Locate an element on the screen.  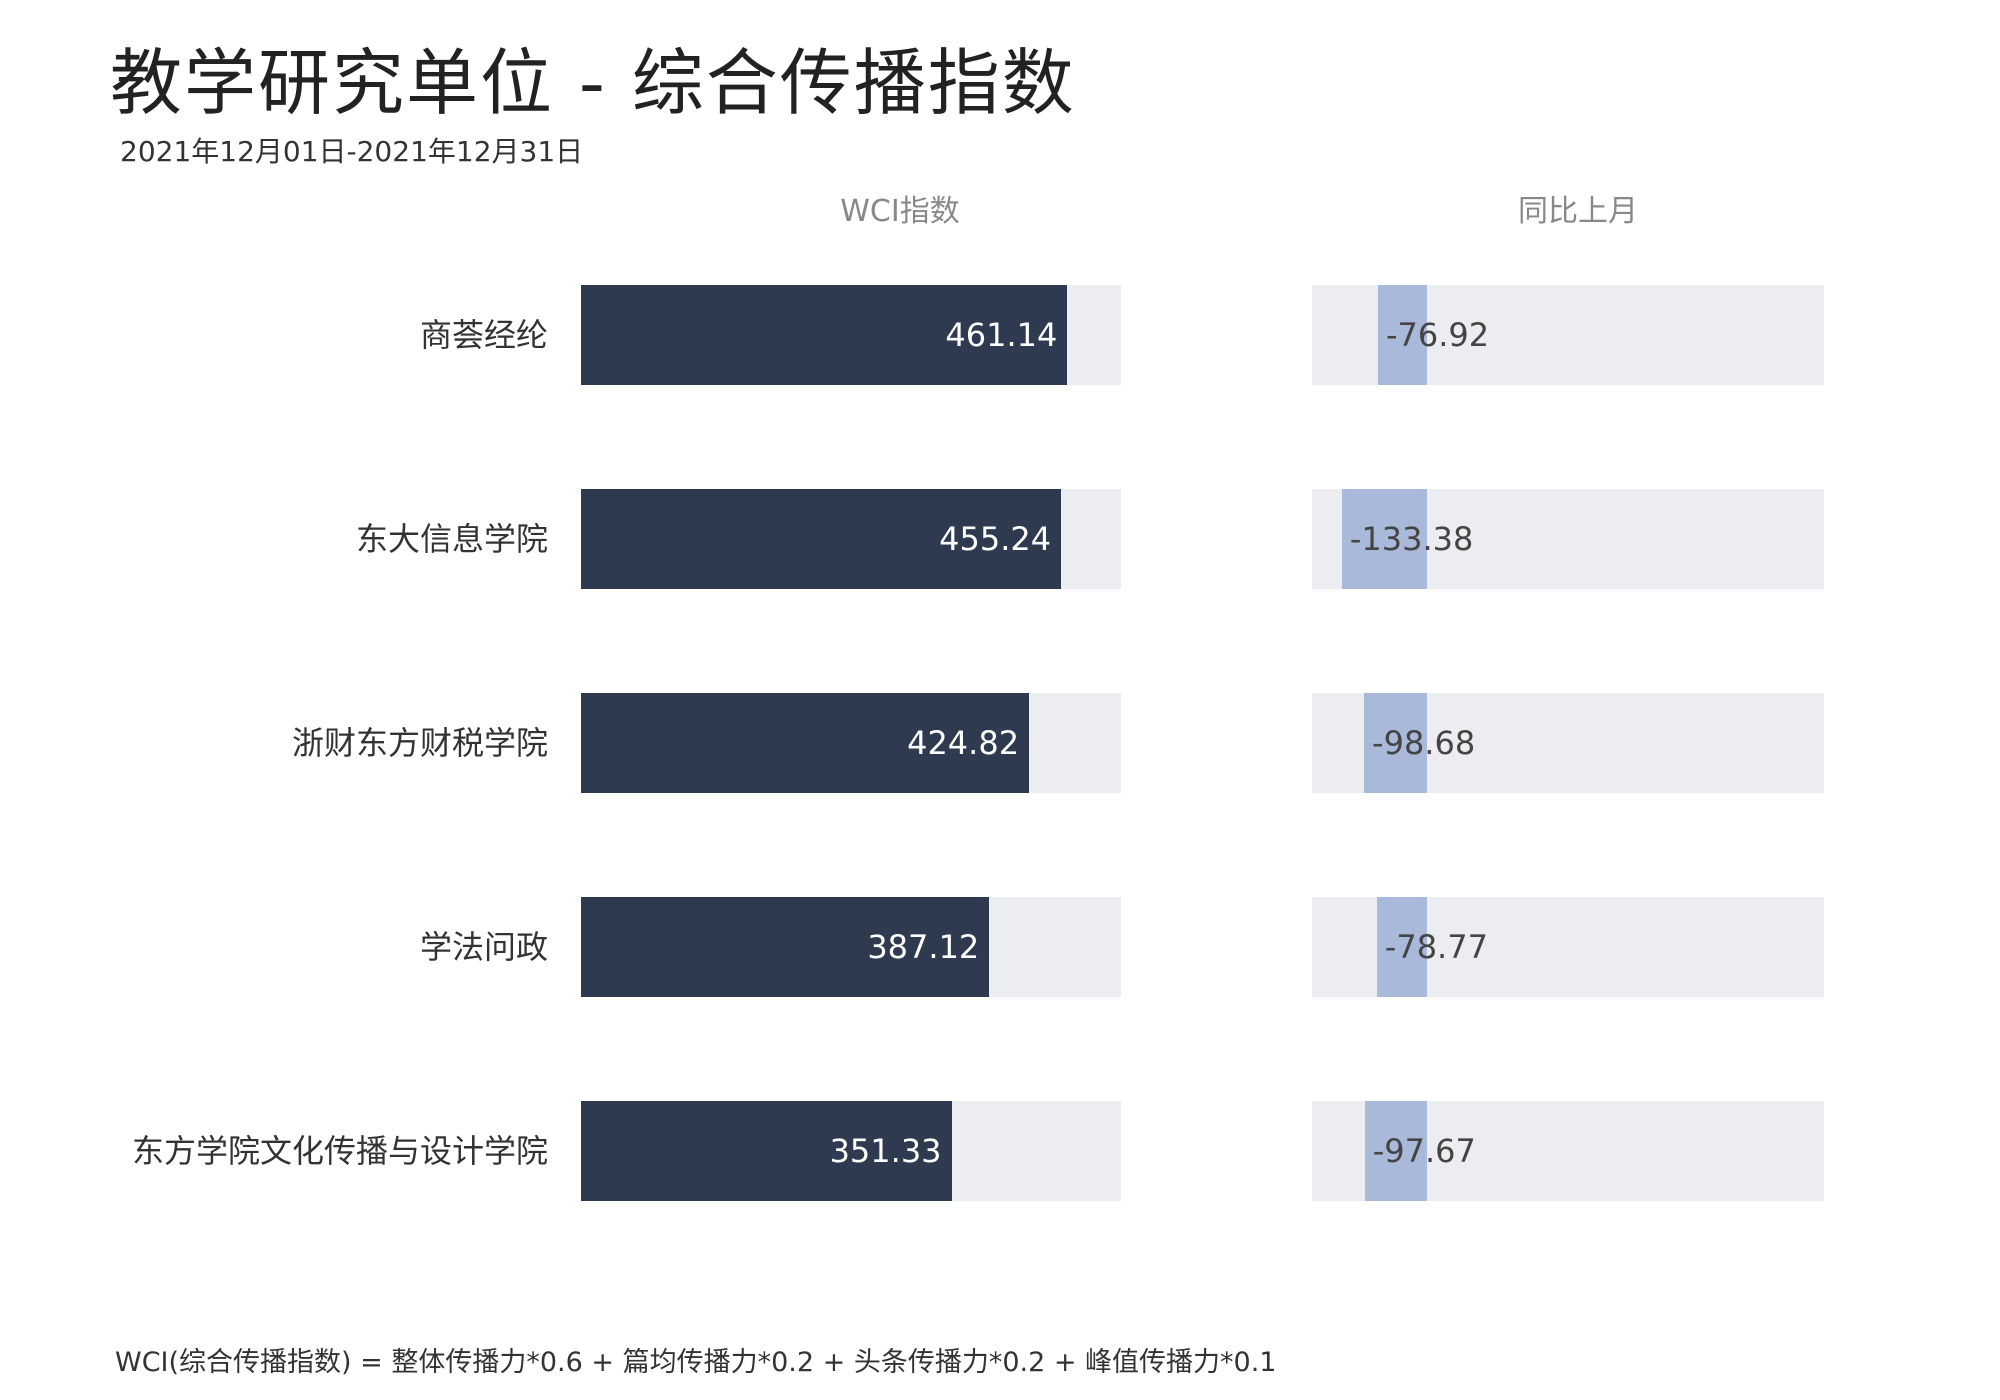
chart-subtitle: 2021年12月01日-2021年12月31日 is located at coordinates (352, 151).